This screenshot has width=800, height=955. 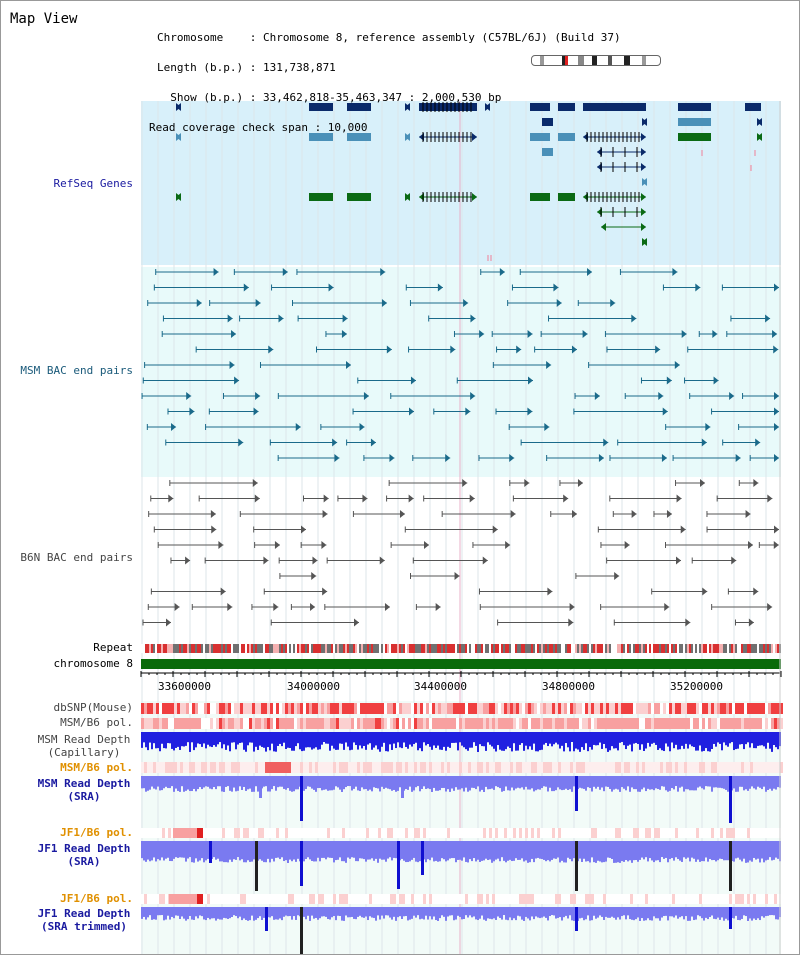 I want to click on depth-spike, so click(x=210, y=852).